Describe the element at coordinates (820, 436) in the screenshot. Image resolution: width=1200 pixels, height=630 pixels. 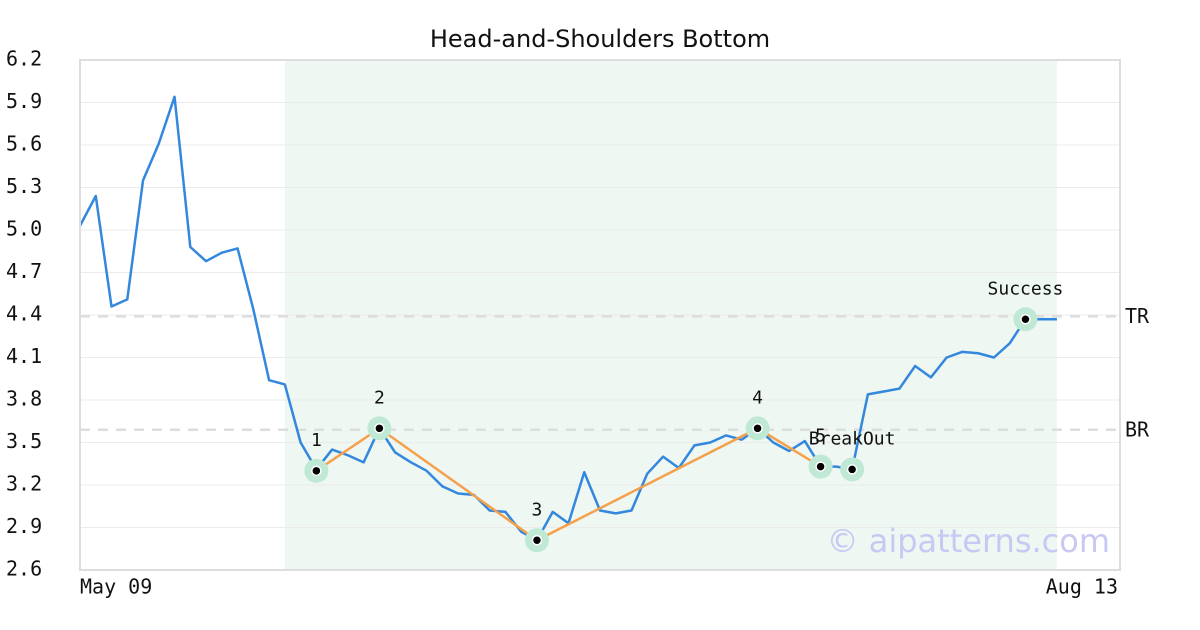
I see `marker-label: 5` at that location.